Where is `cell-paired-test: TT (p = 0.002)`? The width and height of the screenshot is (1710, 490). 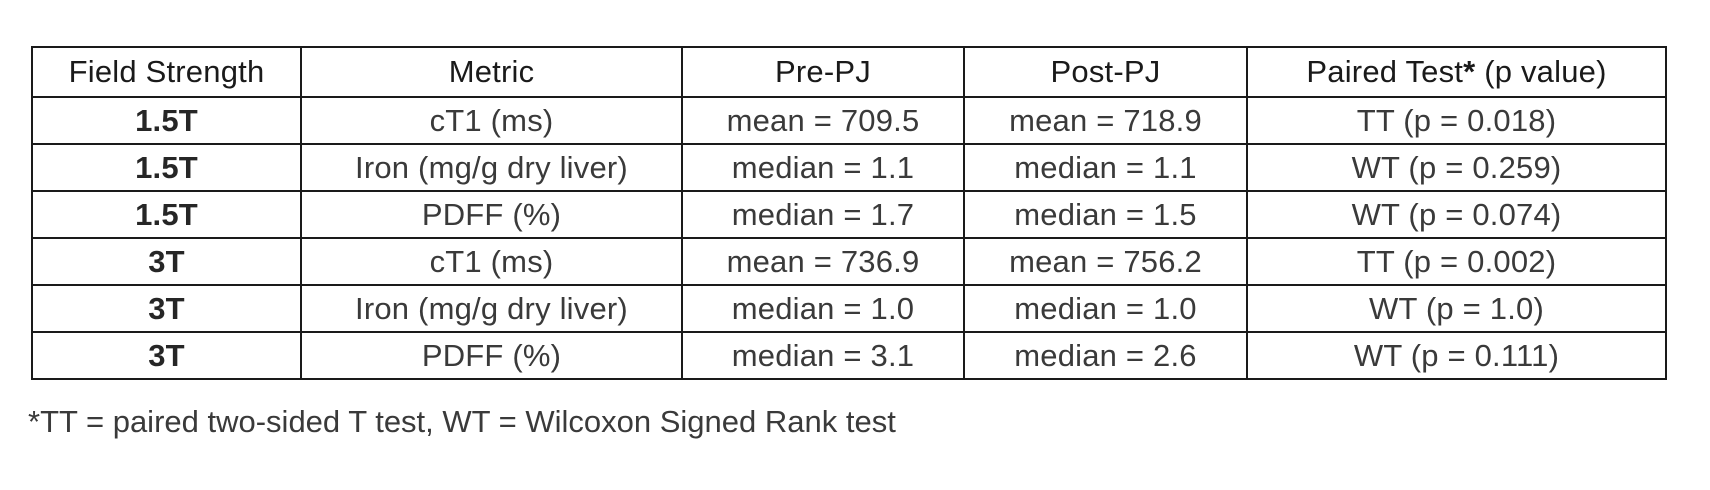 cell-paired-test: TT (p = 0.002) is located at coordinates (1456, 261).